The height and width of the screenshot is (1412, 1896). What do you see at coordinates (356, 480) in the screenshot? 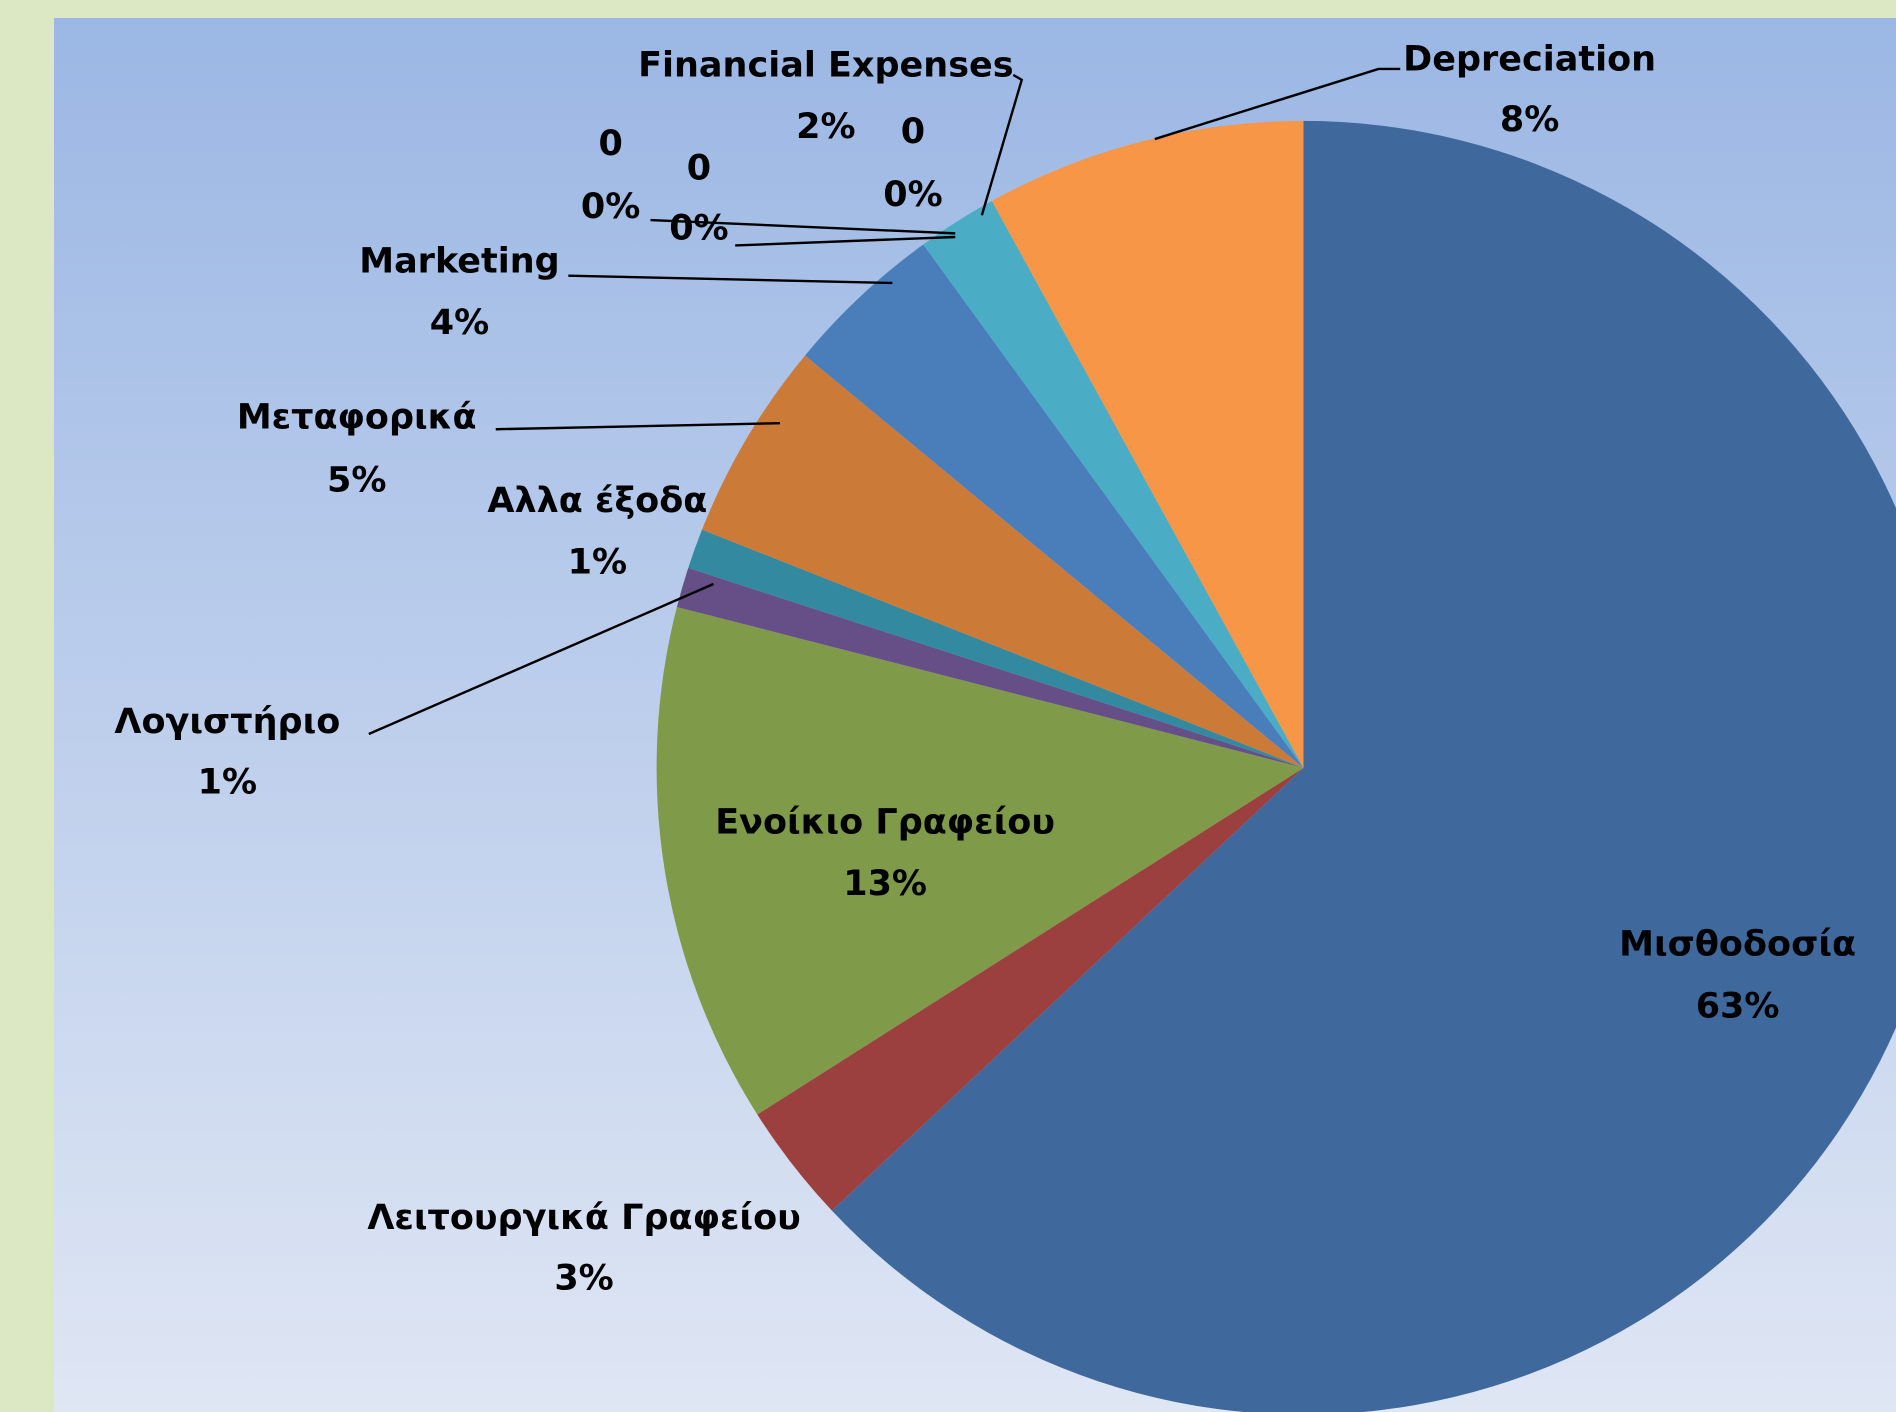
I see `slice-value-label: 5%` at bounding box center [356, 480].